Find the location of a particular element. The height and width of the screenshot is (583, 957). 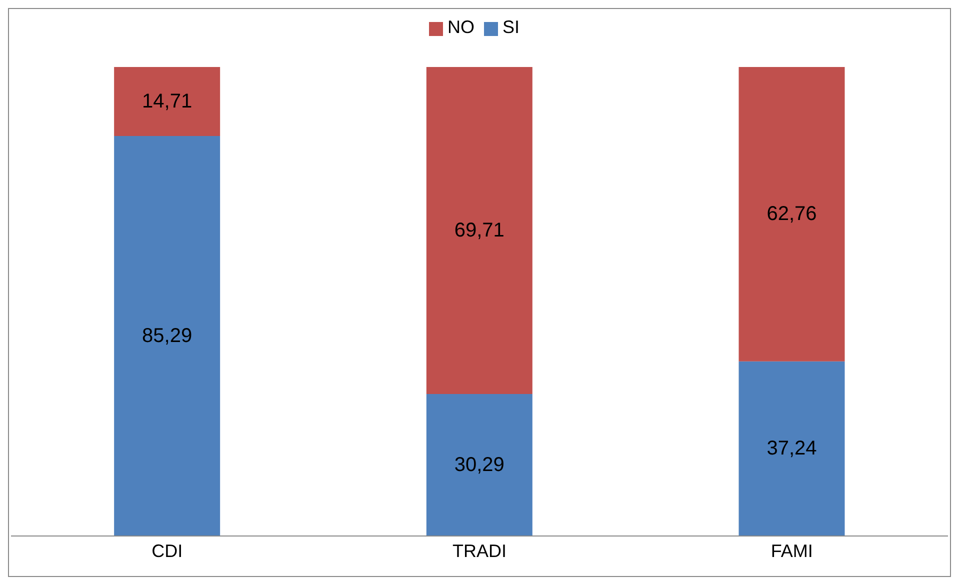

data-label: 14,71 is located at coordinates (167, 101).